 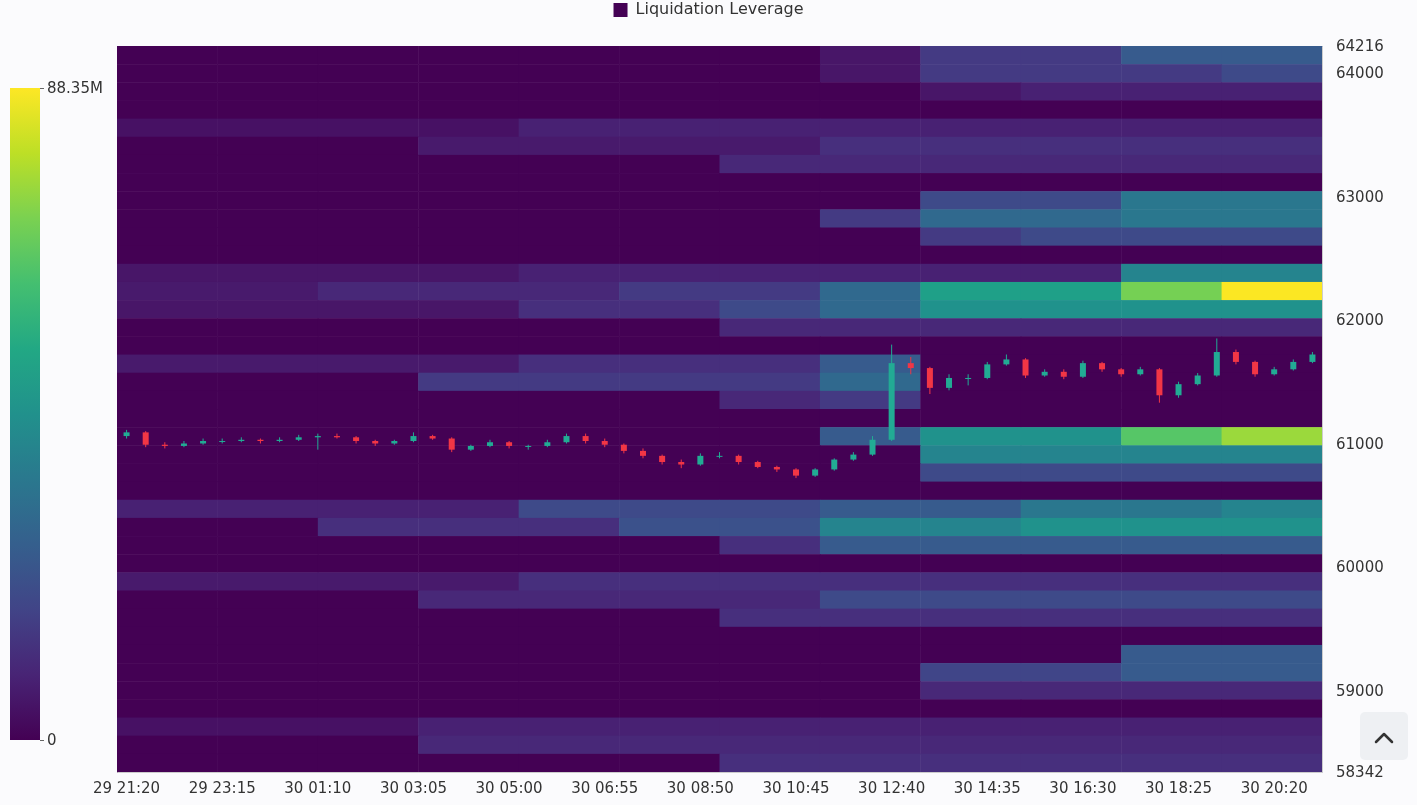 What do you see at coordinates (1274, 787) in the screenshot?
I see `x-tick-label: 30 20:20` at bounding box center [1274, 787].